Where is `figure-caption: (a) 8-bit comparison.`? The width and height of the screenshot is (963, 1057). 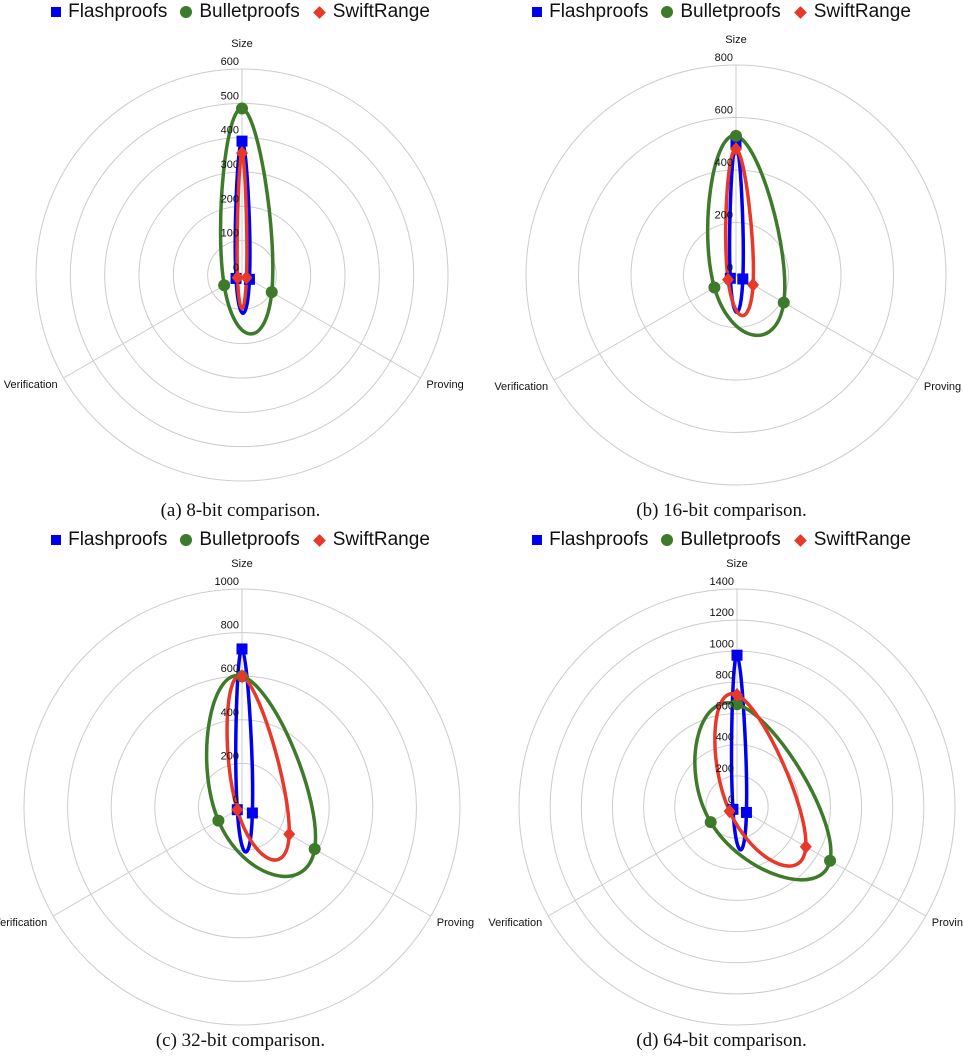
figure-caption: (a) 8-bit comparison. is located at coordinates (240, 510).